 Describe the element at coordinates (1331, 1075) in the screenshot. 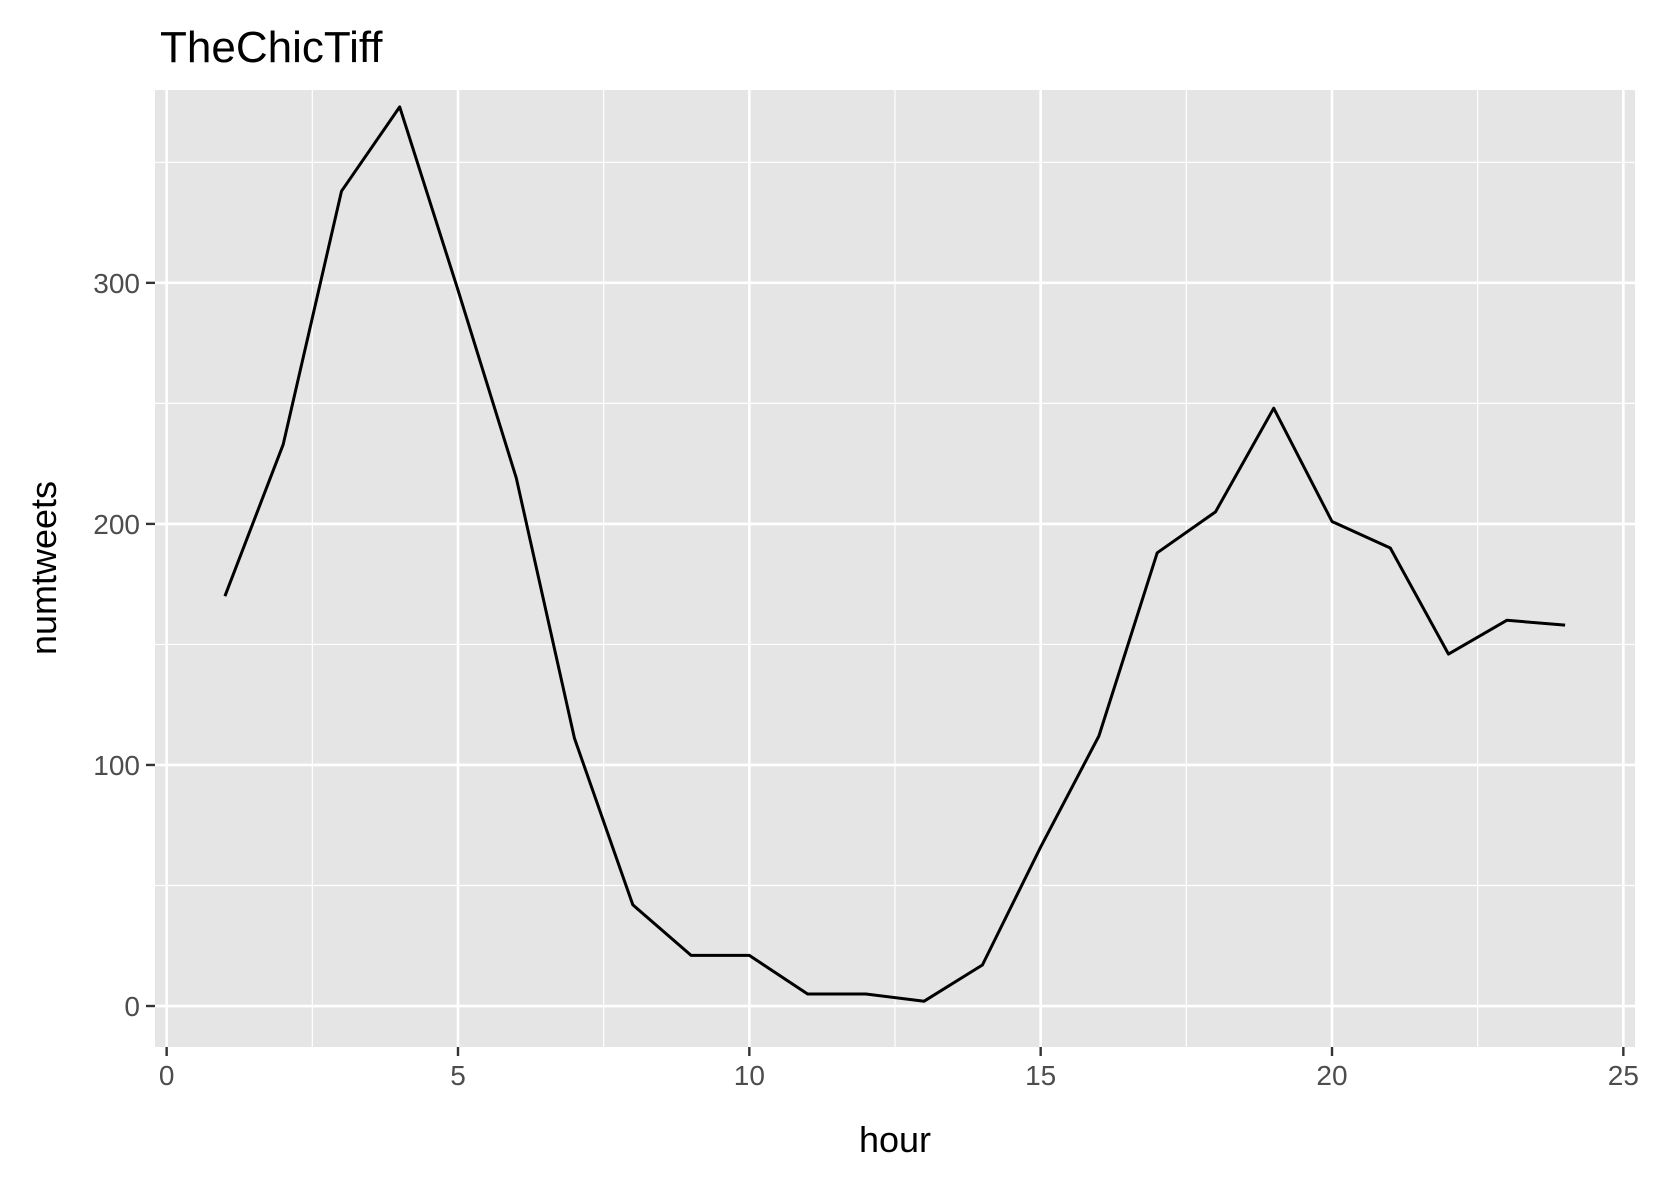

I see `x-tick-label: 20` at that location.